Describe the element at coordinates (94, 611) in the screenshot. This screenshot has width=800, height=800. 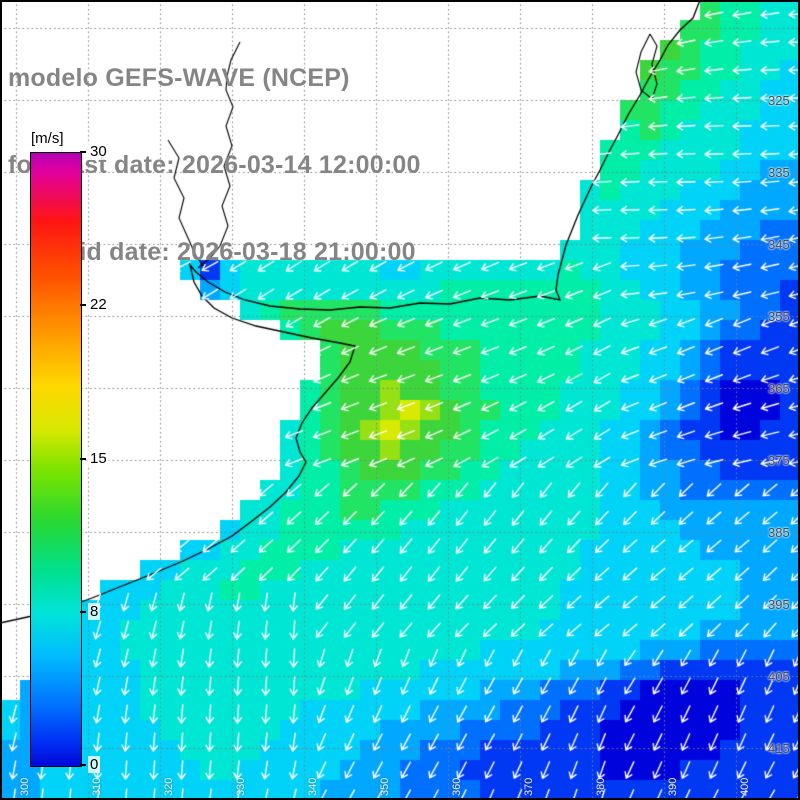
I see `colorbar-tick-label: 8` at that location.